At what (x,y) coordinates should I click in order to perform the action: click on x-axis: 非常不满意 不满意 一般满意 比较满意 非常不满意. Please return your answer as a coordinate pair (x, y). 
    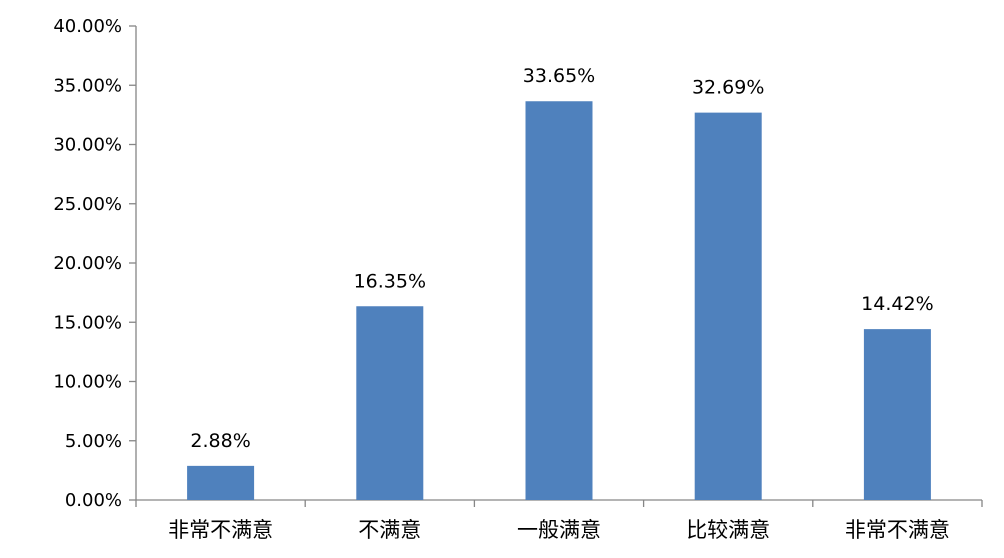
    Looking at the image, I should click on (559, 520).